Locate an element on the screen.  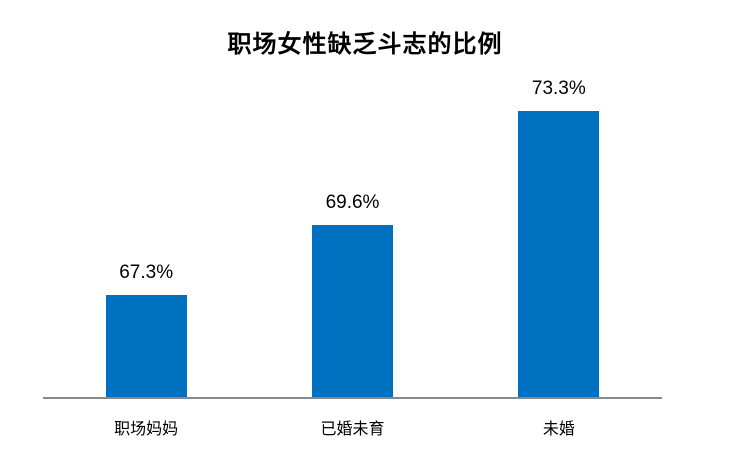
bar-group: 69.6% is located at coordinates (352, 243).